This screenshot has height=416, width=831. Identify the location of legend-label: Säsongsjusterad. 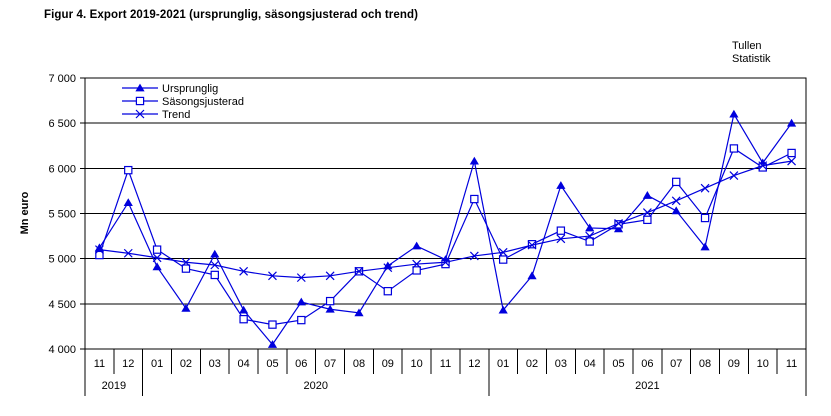
(203, 102).